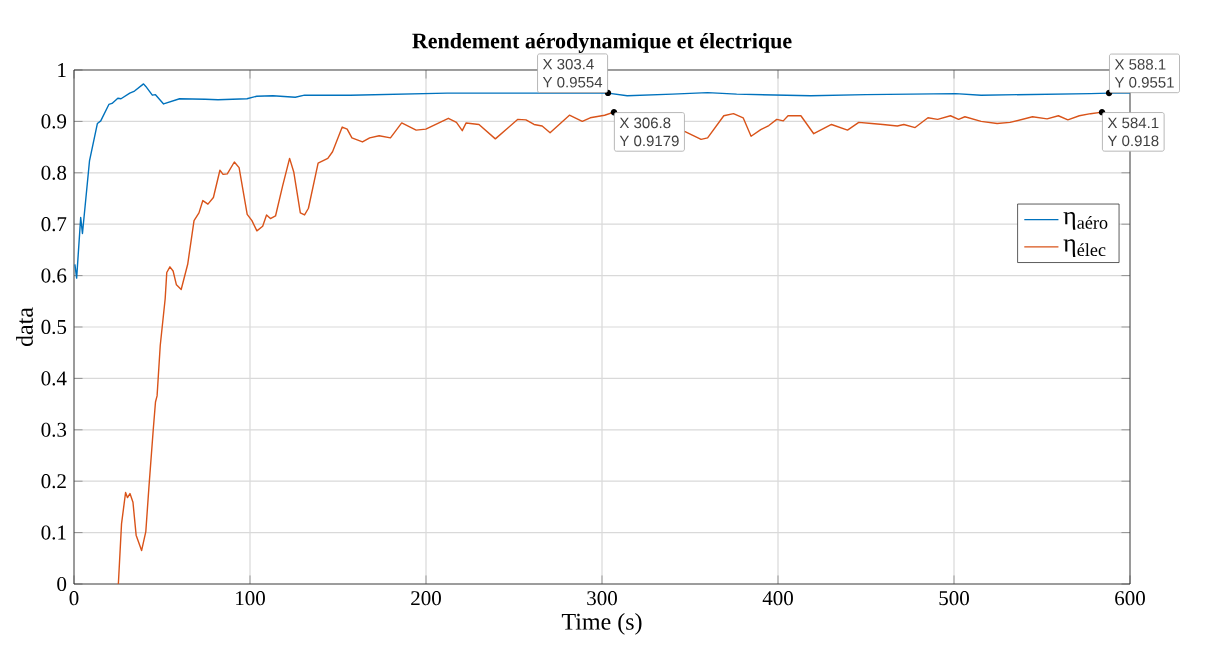 The width and height of the screenshot is (1219, 653). I want to click on legend-label: η$_{aéro}$, so click(1085, 221).